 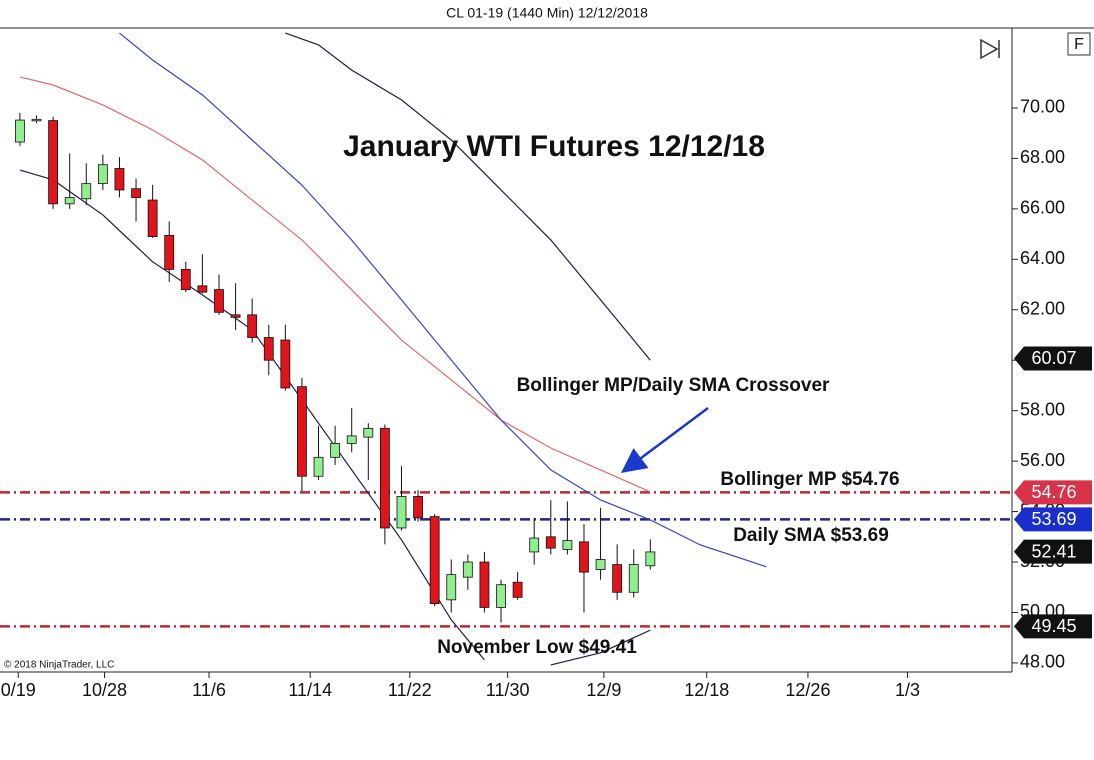 What do you see at coordinates (907, 690) in the screenshot?
I see `x-tick-label: 1/3` at bounding box center [907, 690].